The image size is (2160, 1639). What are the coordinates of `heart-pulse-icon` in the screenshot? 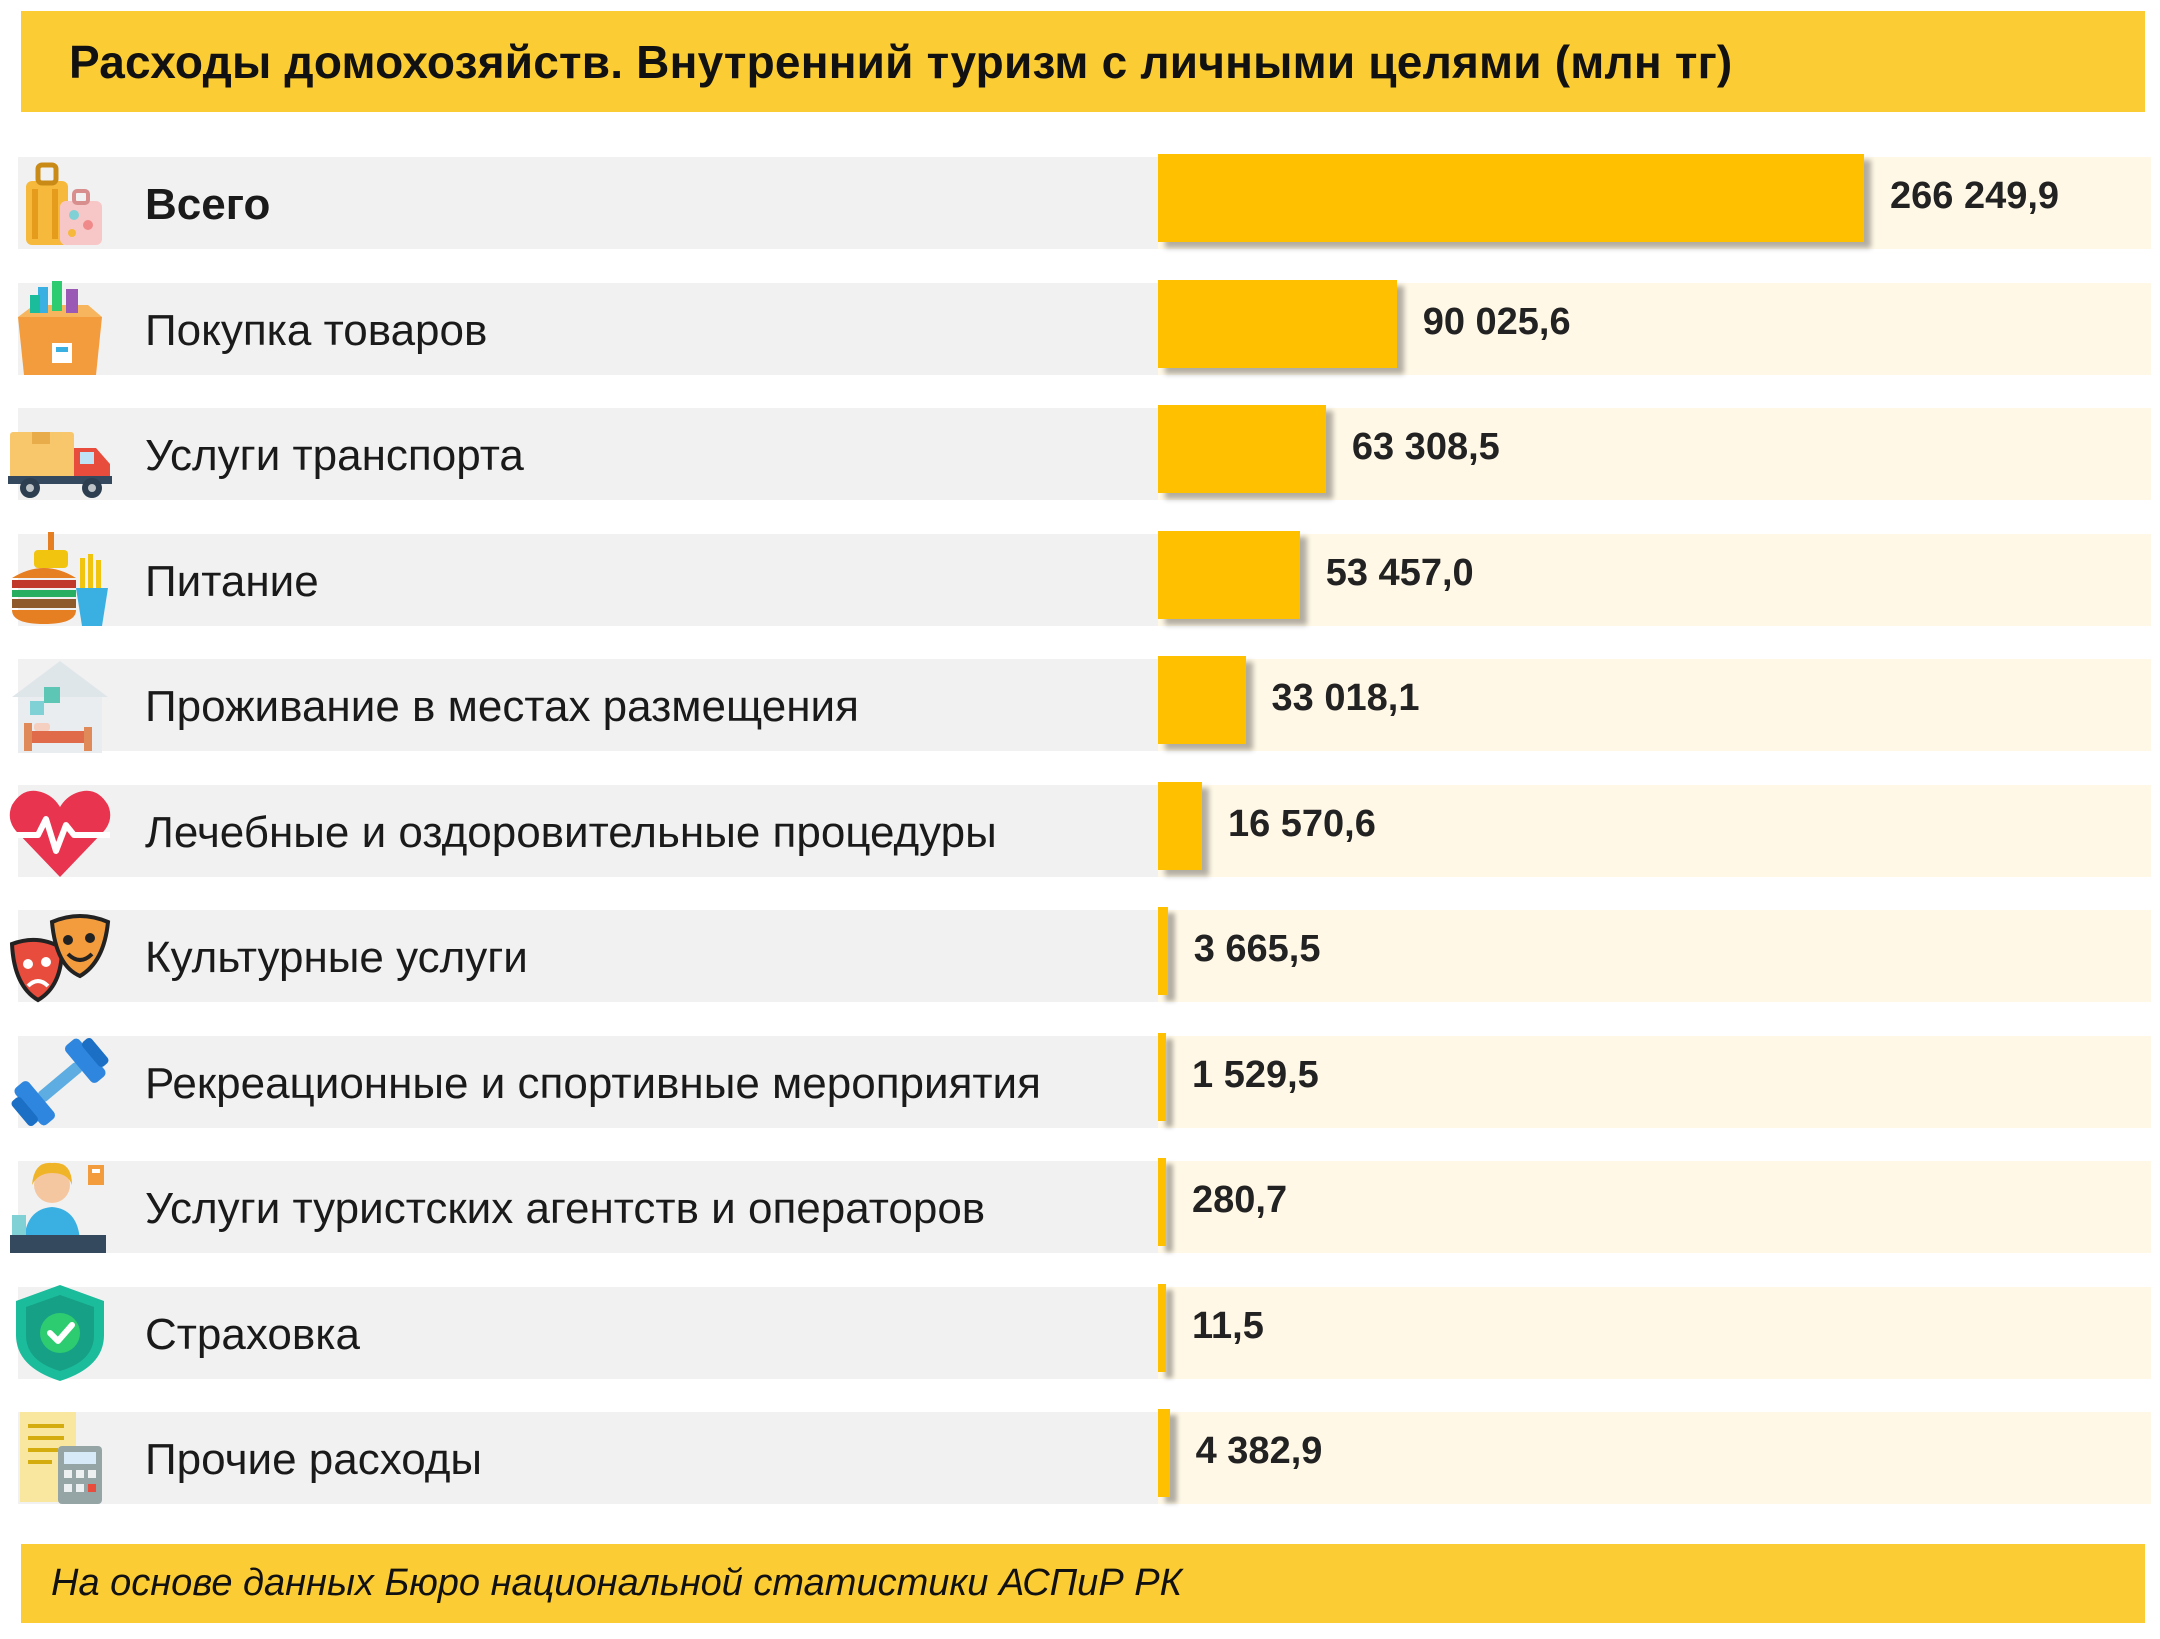 It's located at (60, 831).